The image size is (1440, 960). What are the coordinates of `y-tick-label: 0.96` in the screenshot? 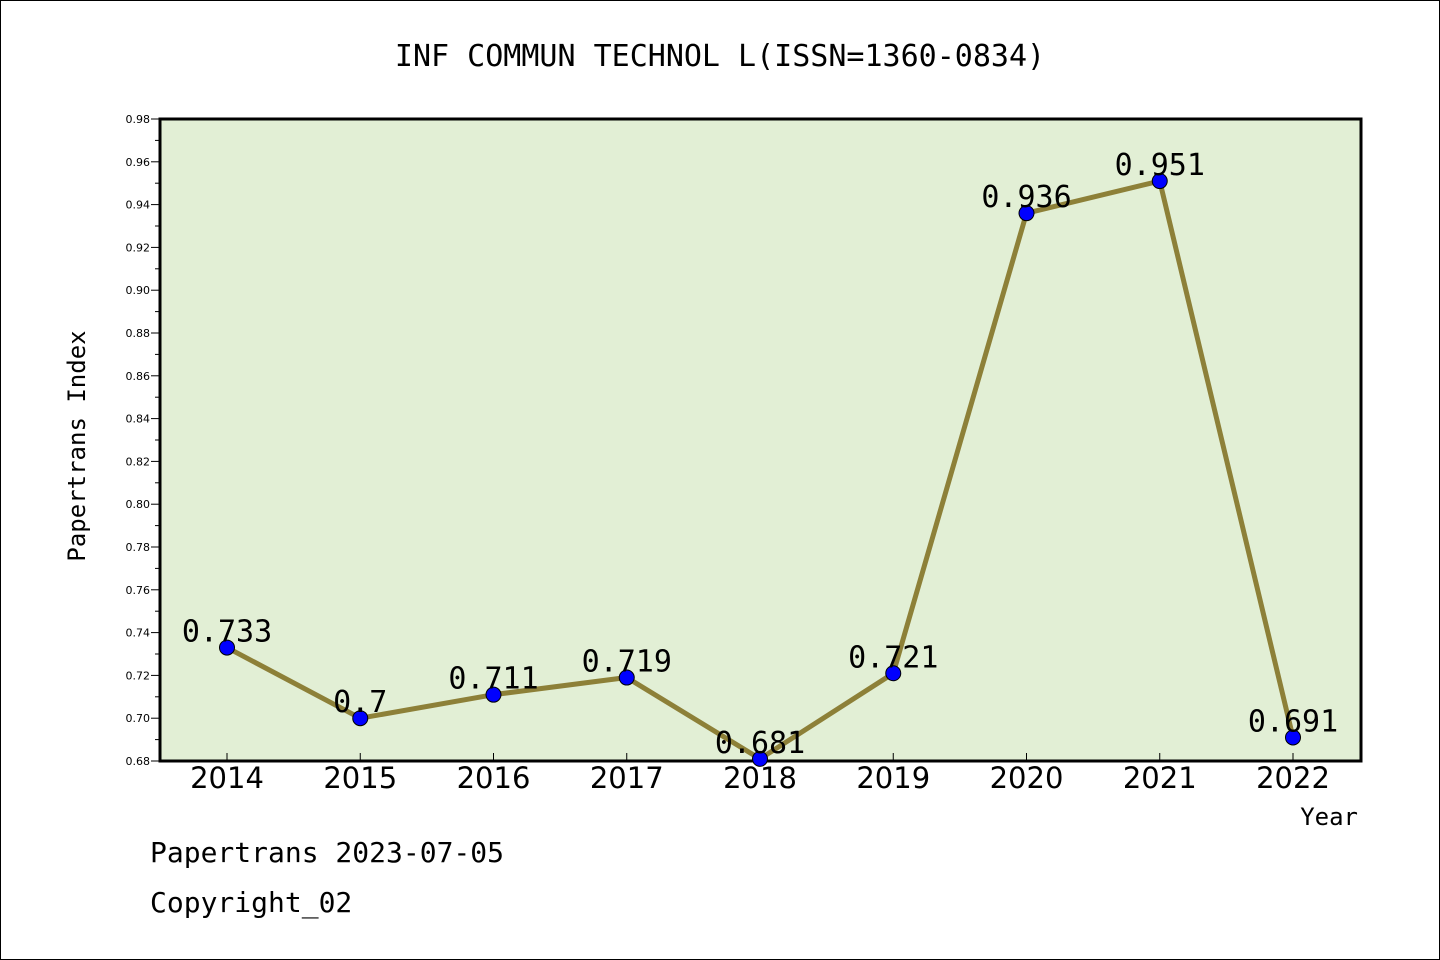 It's located at (138, 162).